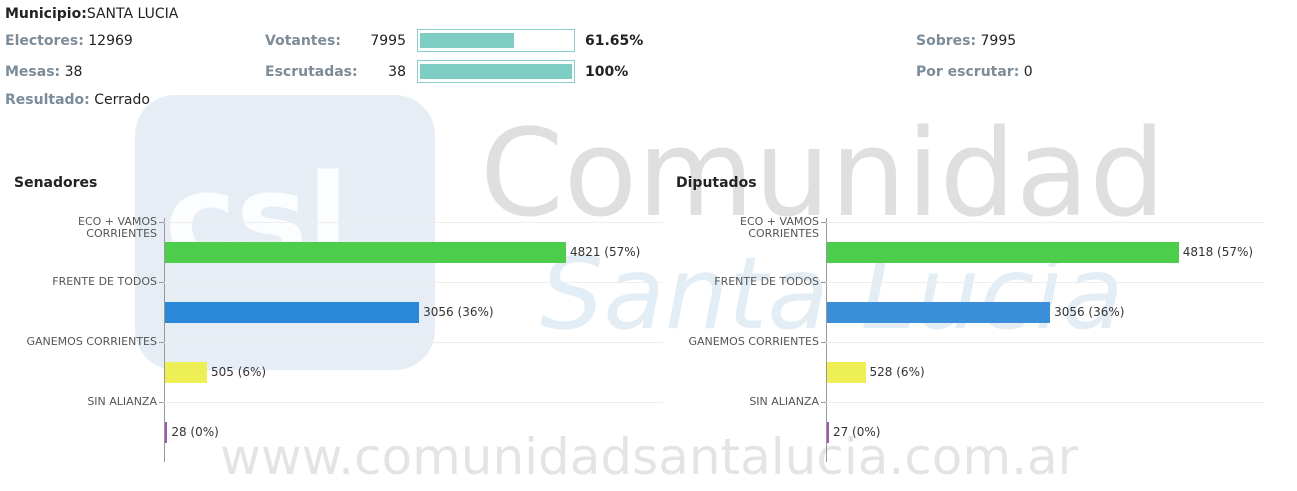  I want to click on label: Resultado:, so click(47, 100).